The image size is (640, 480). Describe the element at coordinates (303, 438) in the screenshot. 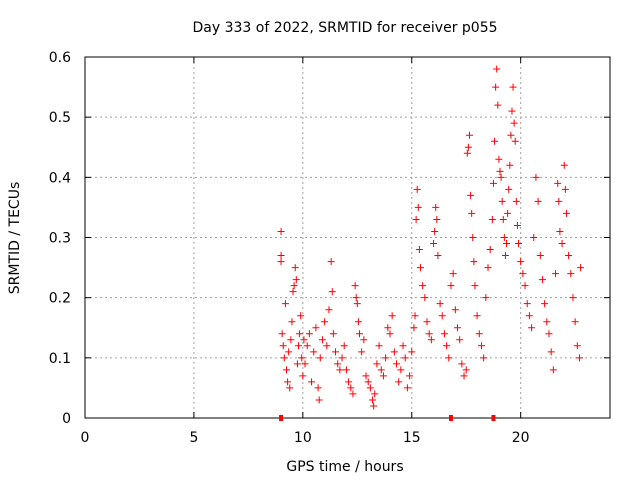

I see `x-tick-label: 10` at that location.